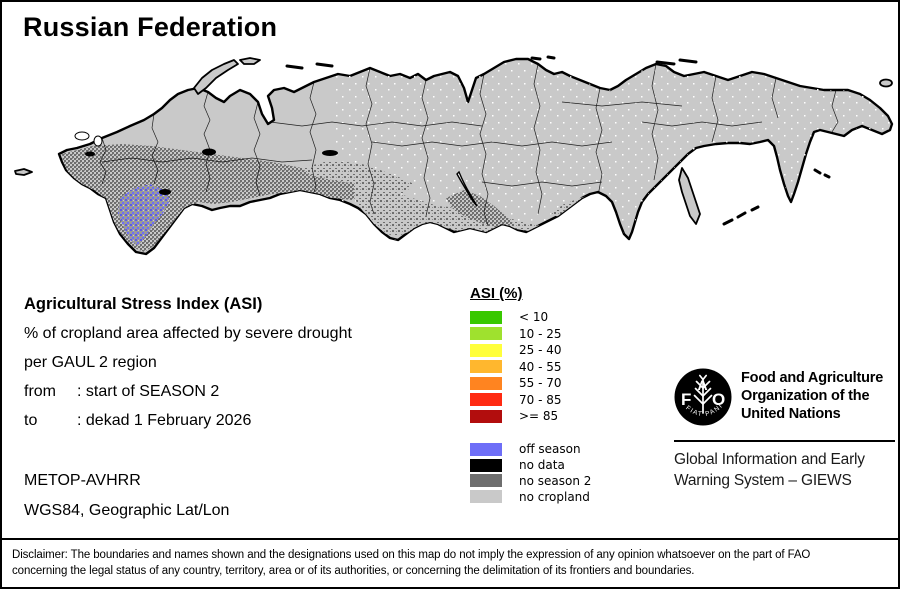 The height and width of the screenshot is (589, 900). Describe the element at coordinates (150, 27) in the screenshot. I see `page-title: Russian Federation` at that location.